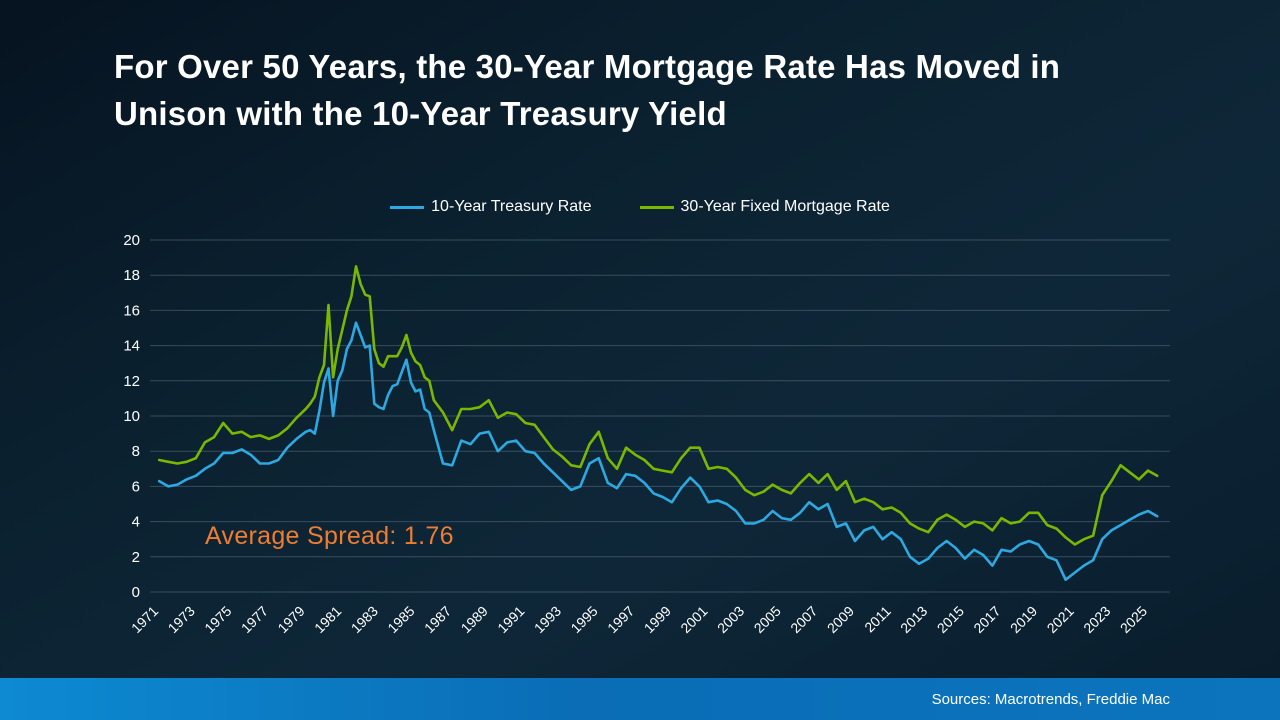 The width and height of the screenshot is (1280, 720). Describe the element at coordinates (620, 619) in the screenshot. I see `x-axis-tick-label: 1997` at that location.